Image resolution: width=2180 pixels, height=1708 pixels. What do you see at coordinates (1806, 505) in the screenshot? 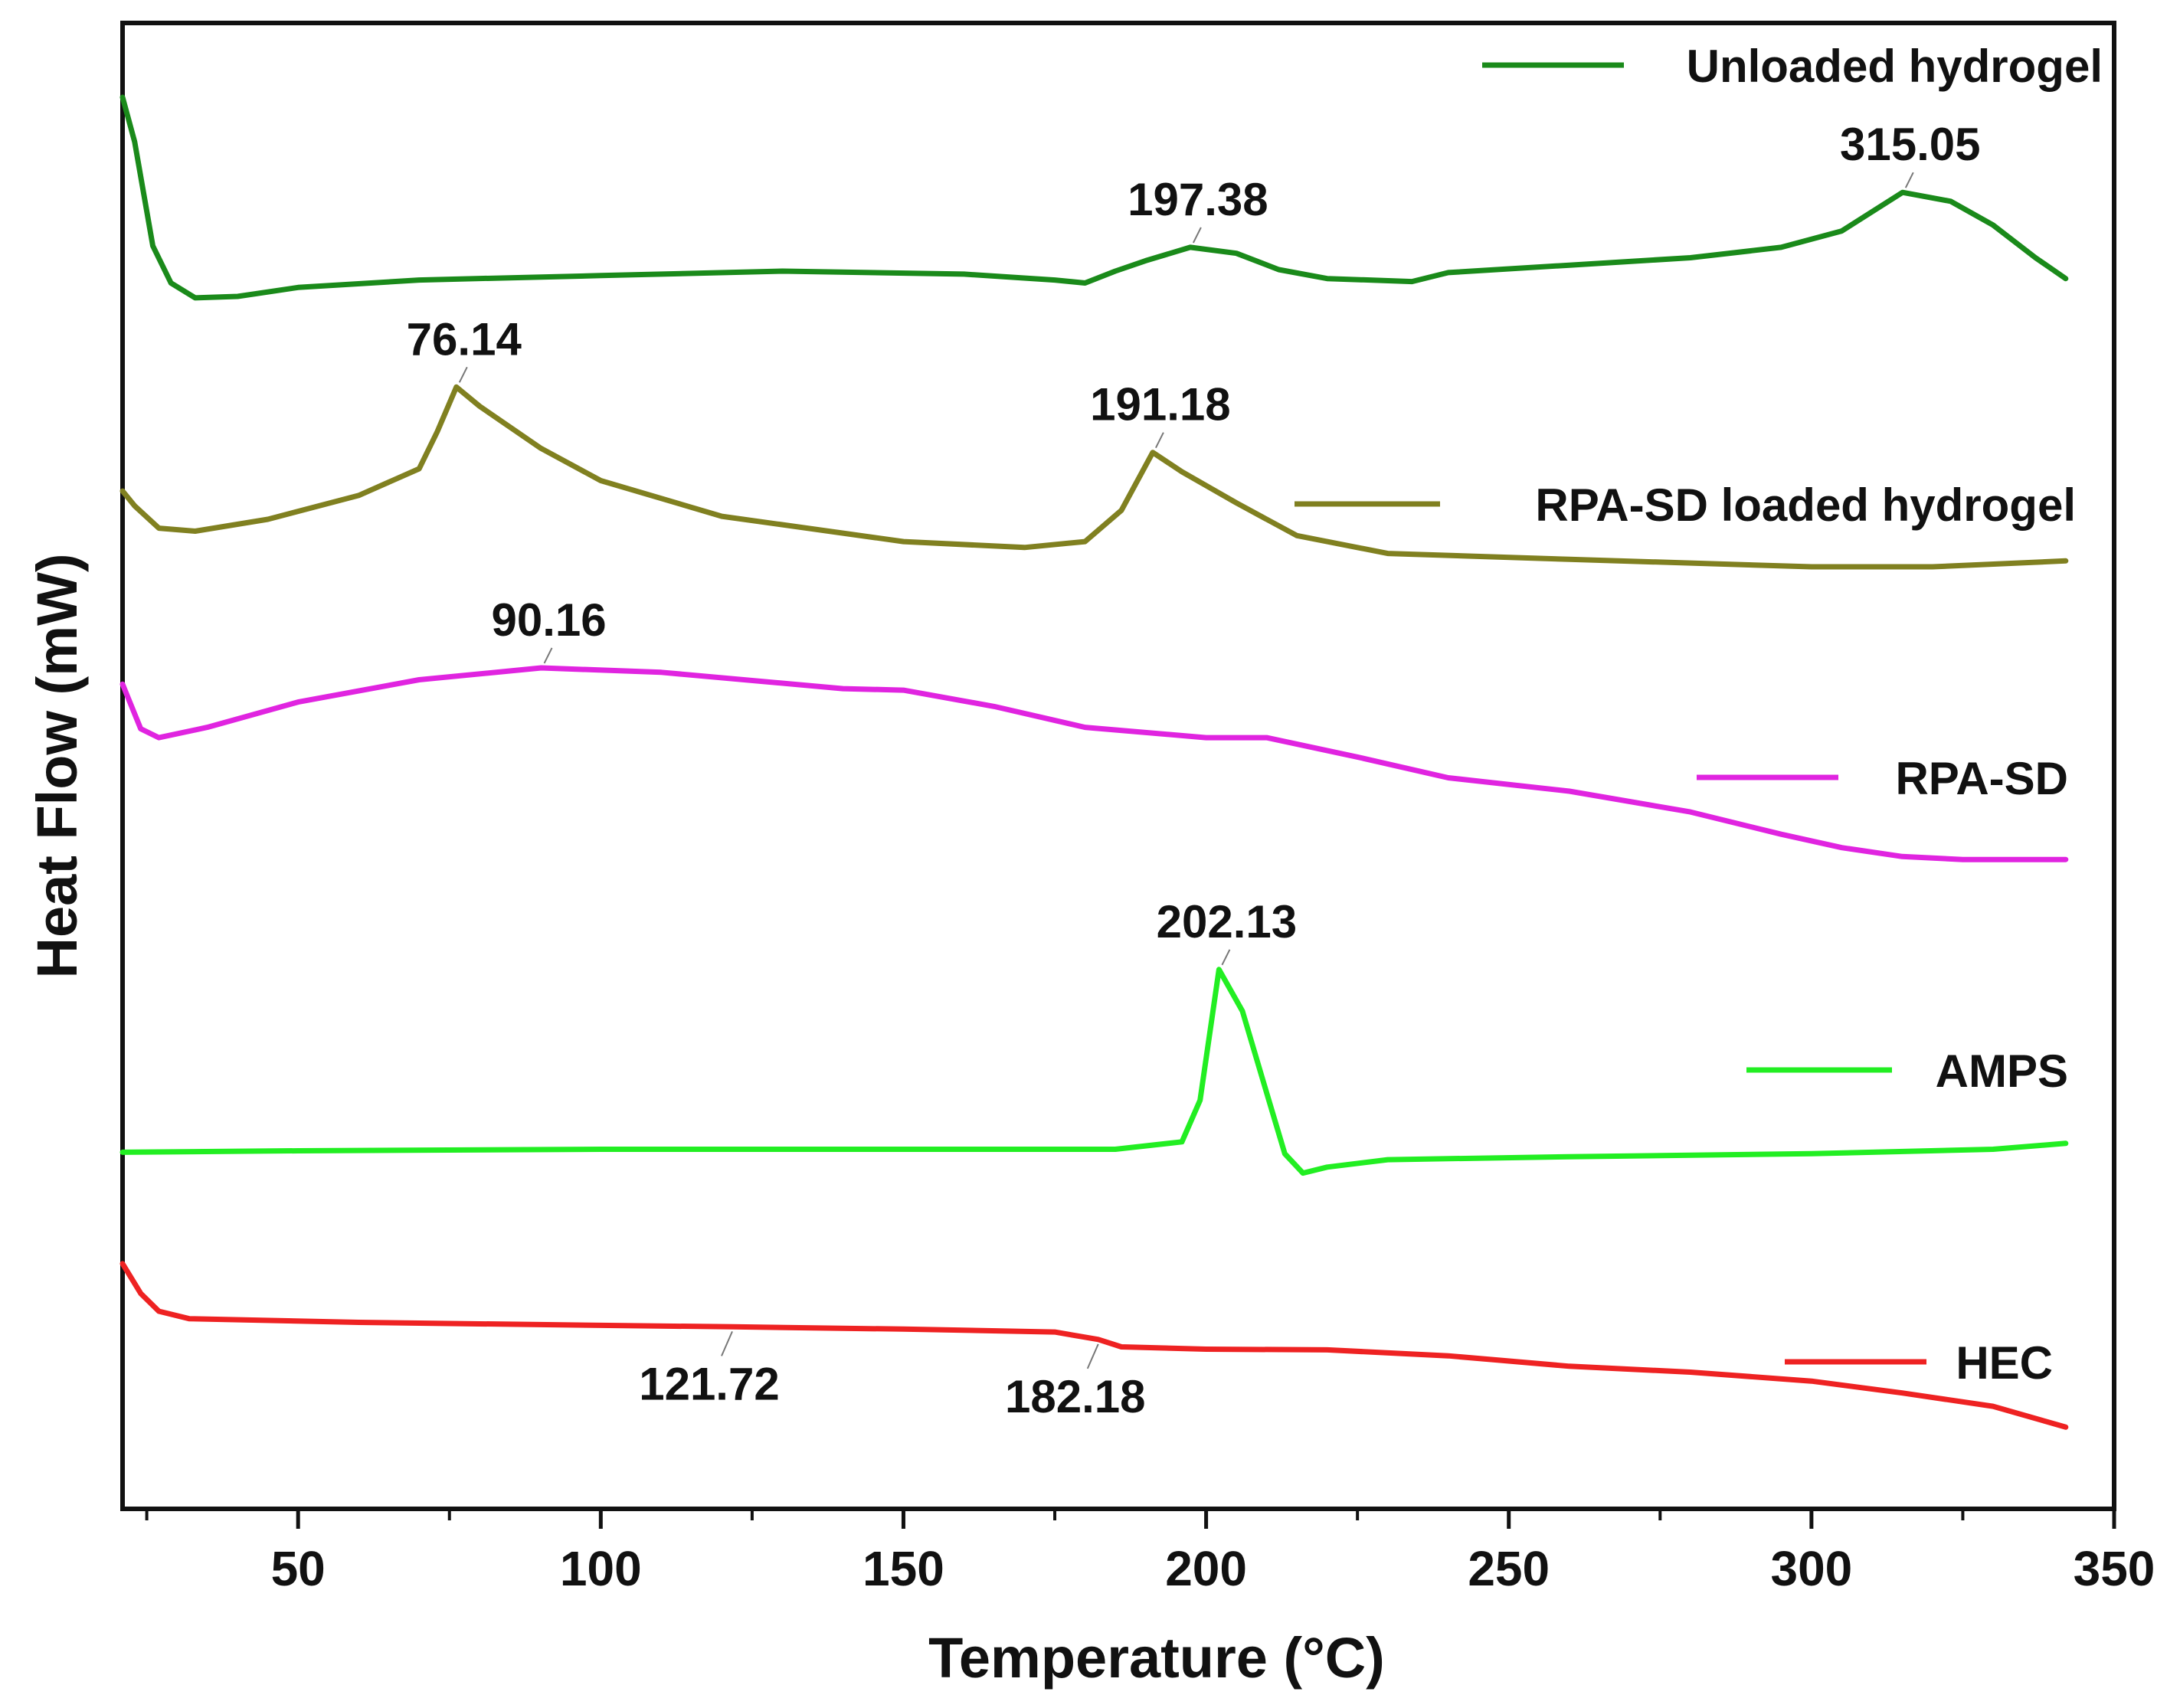
I see `legend-label-rpa-sd-loaded-hydrogel: RPA-SD loaded hydrogel` at bounding box center [1806, 505].